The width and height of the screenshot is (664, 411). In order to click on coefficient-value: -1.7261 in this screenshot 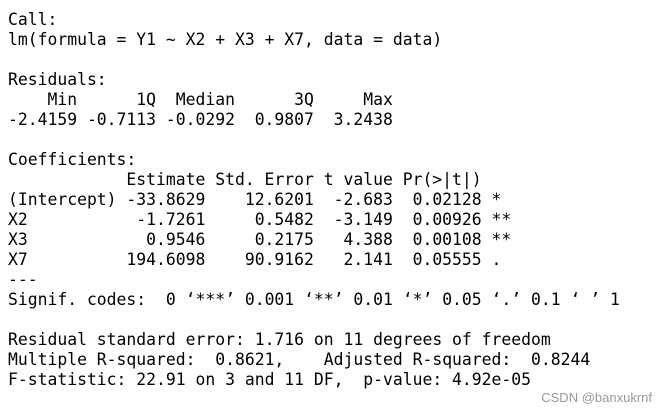, I will do `click(171, 219)`.